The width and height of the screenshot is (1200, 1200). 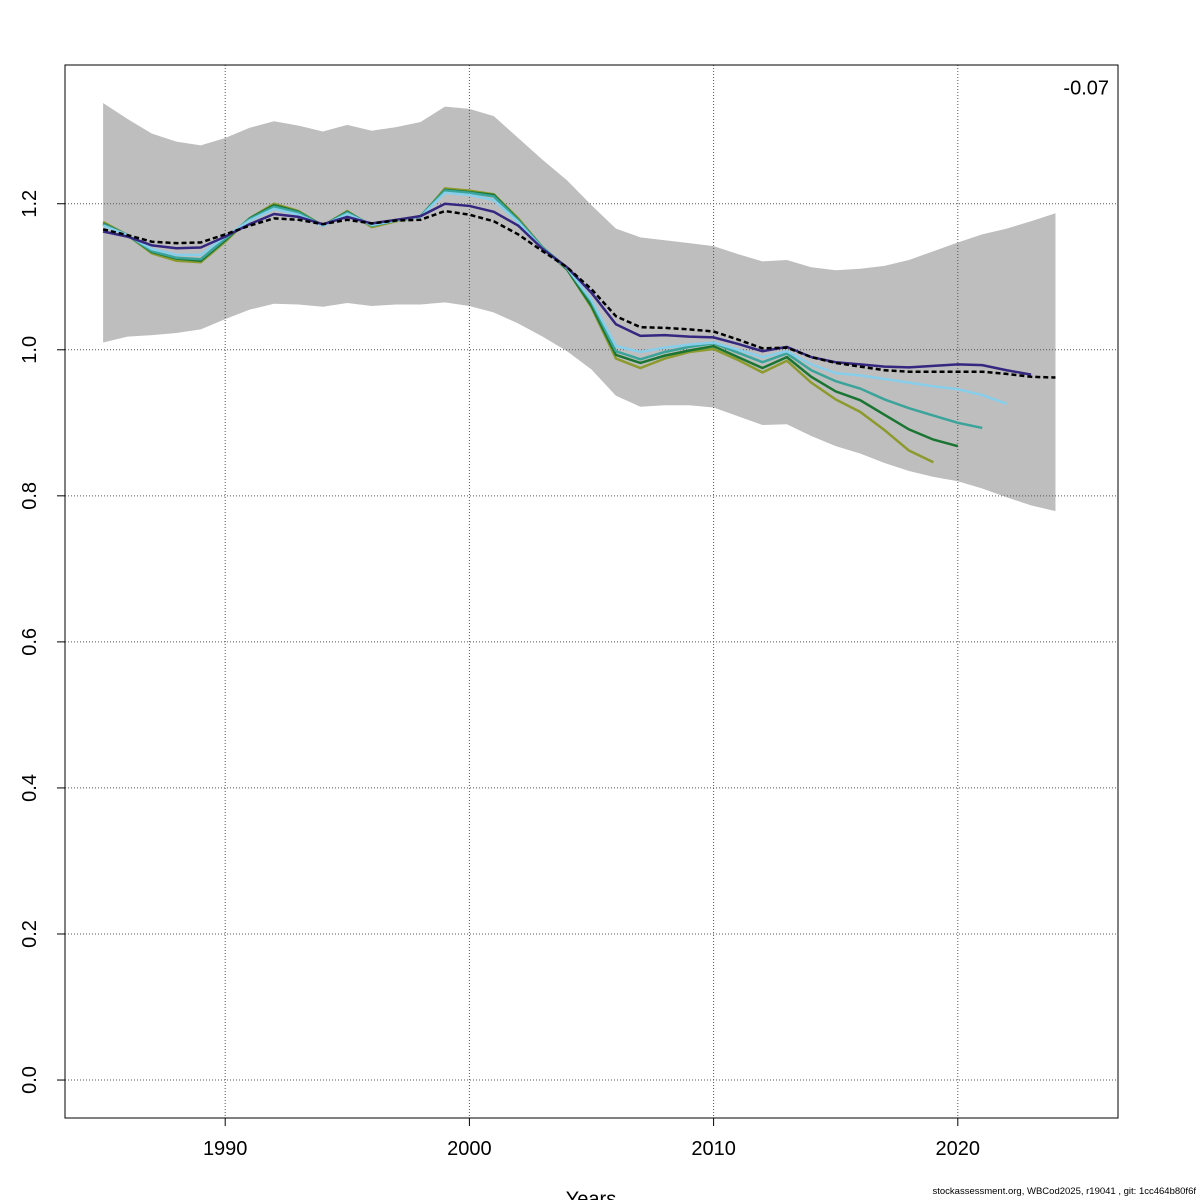 I want to click on y-tick-label: 0.2, so click(x=30, y=934).